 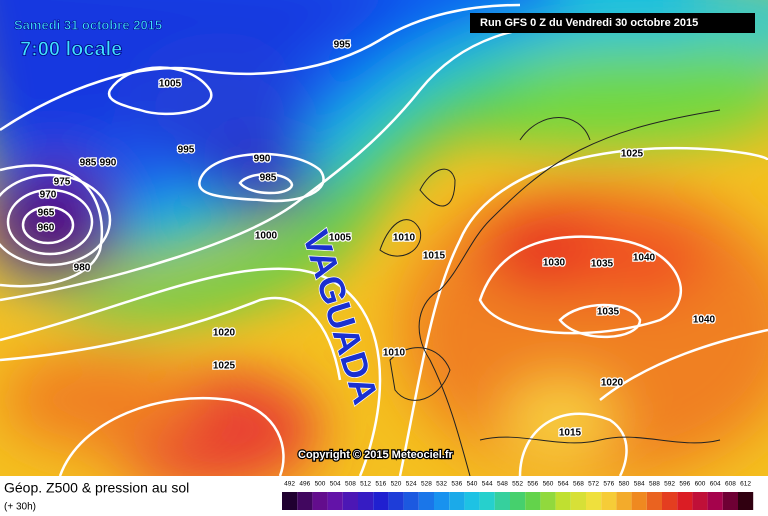 I want to click on legend-lead: (+ 30h), so click(x=20, y=507).